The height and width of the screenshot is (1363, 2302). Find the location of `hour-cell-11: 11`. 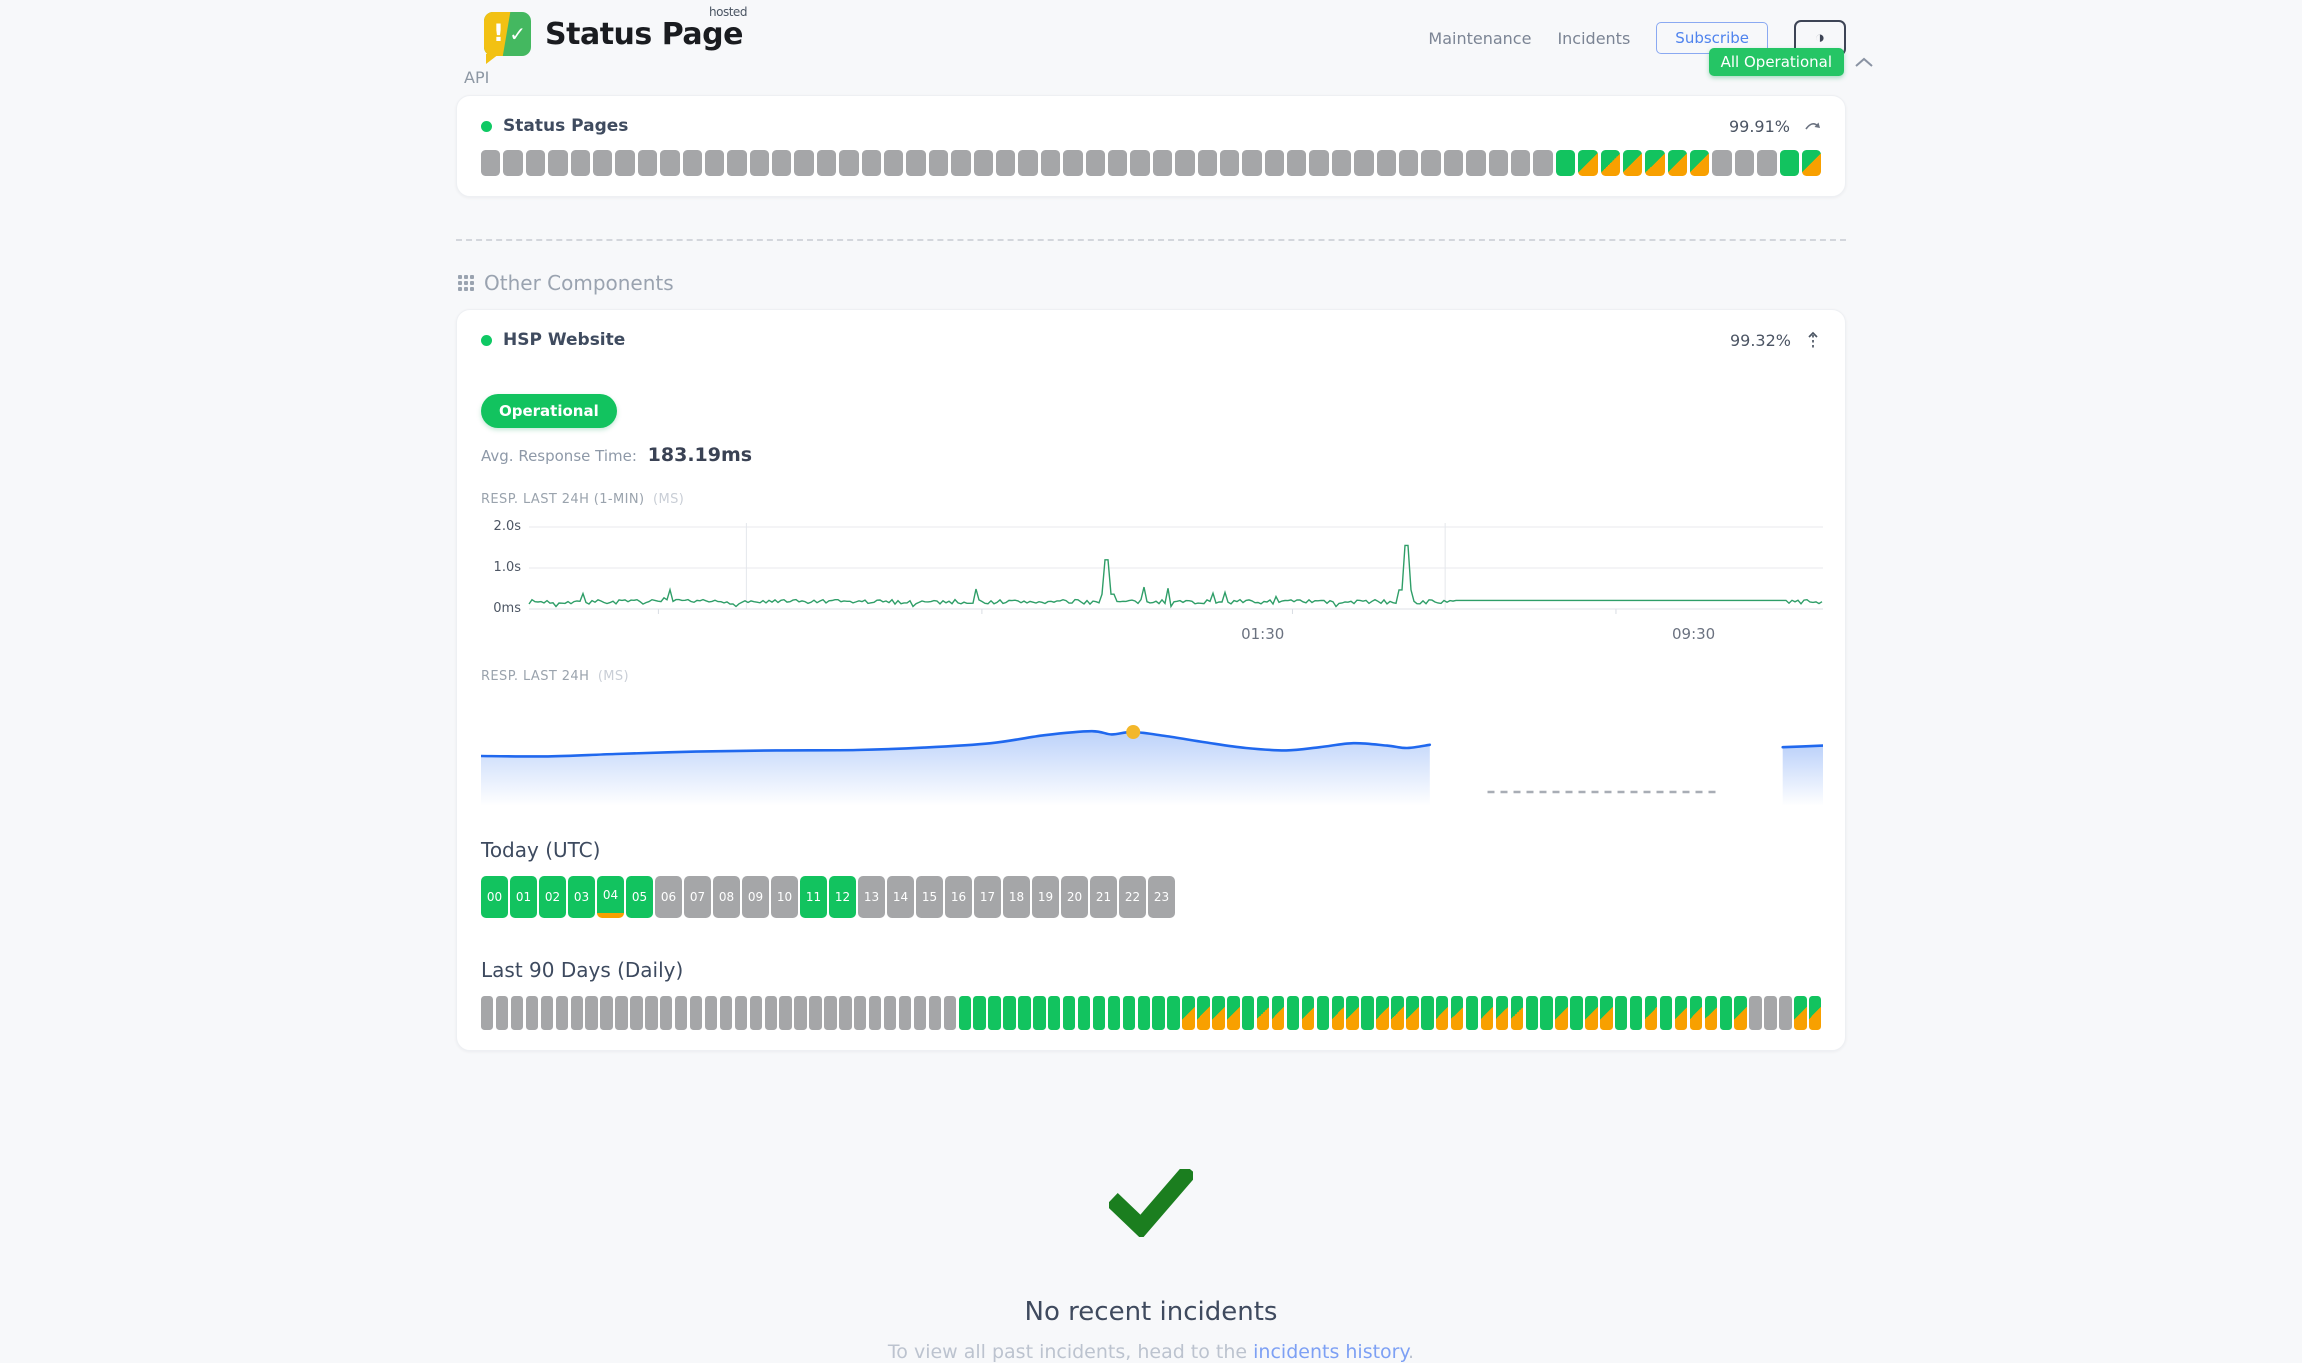

hour-cell-11: 11 is located at coordinates (813, 897).